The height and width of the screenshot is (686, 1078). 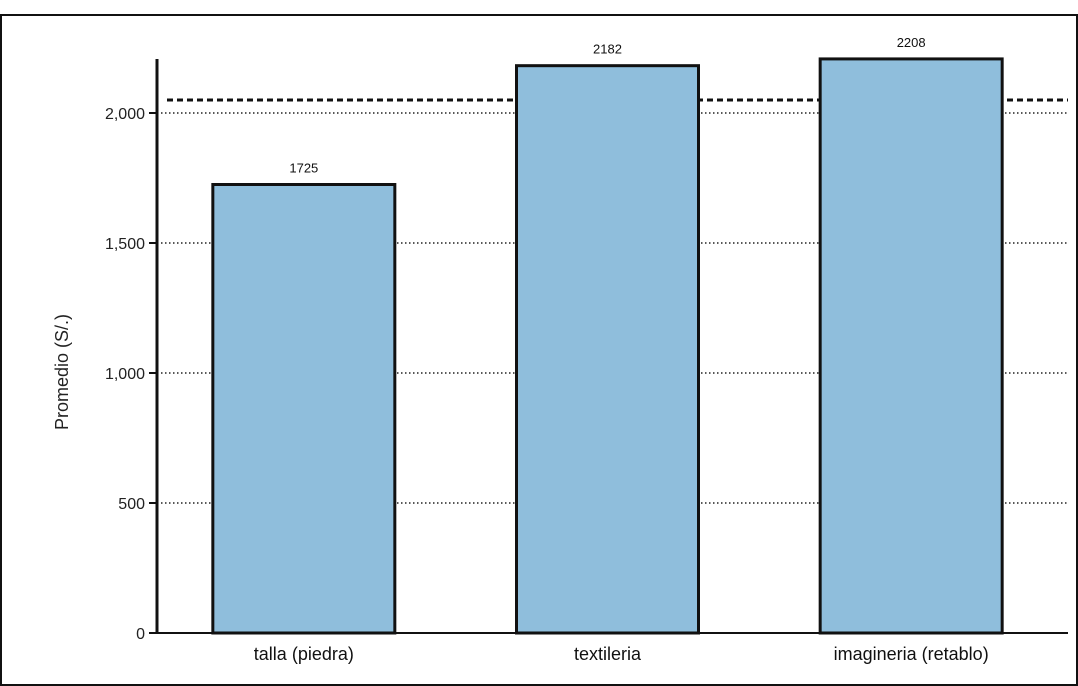 What do you see at coordinates (607, 49) in the screenshot?
I see `data-label: 2182` at bounding box center [607, 49].